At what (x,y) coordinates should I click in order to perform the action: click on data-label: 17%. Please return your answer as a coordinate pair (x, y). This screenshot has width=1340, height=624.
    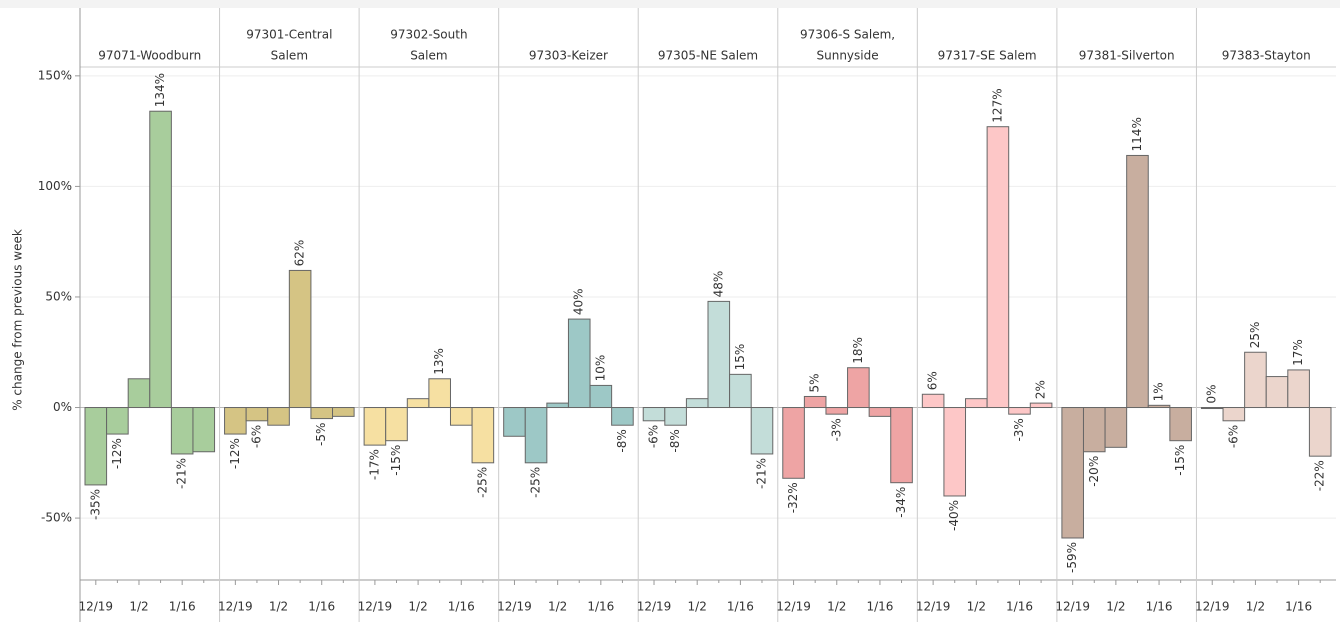
    Looking at the image, I should click on (1298, 352).